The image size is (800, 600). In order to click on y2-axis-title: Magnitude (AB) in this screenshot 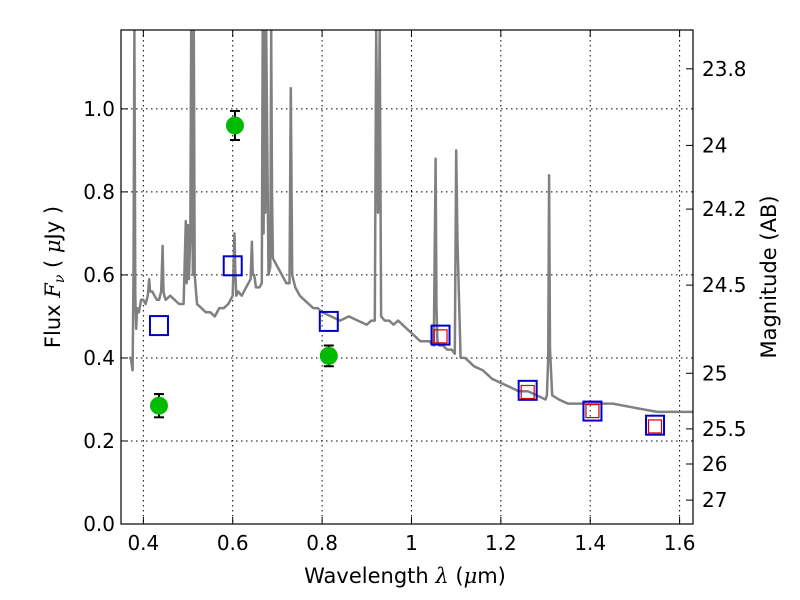, I will do `click(769, 276)`.